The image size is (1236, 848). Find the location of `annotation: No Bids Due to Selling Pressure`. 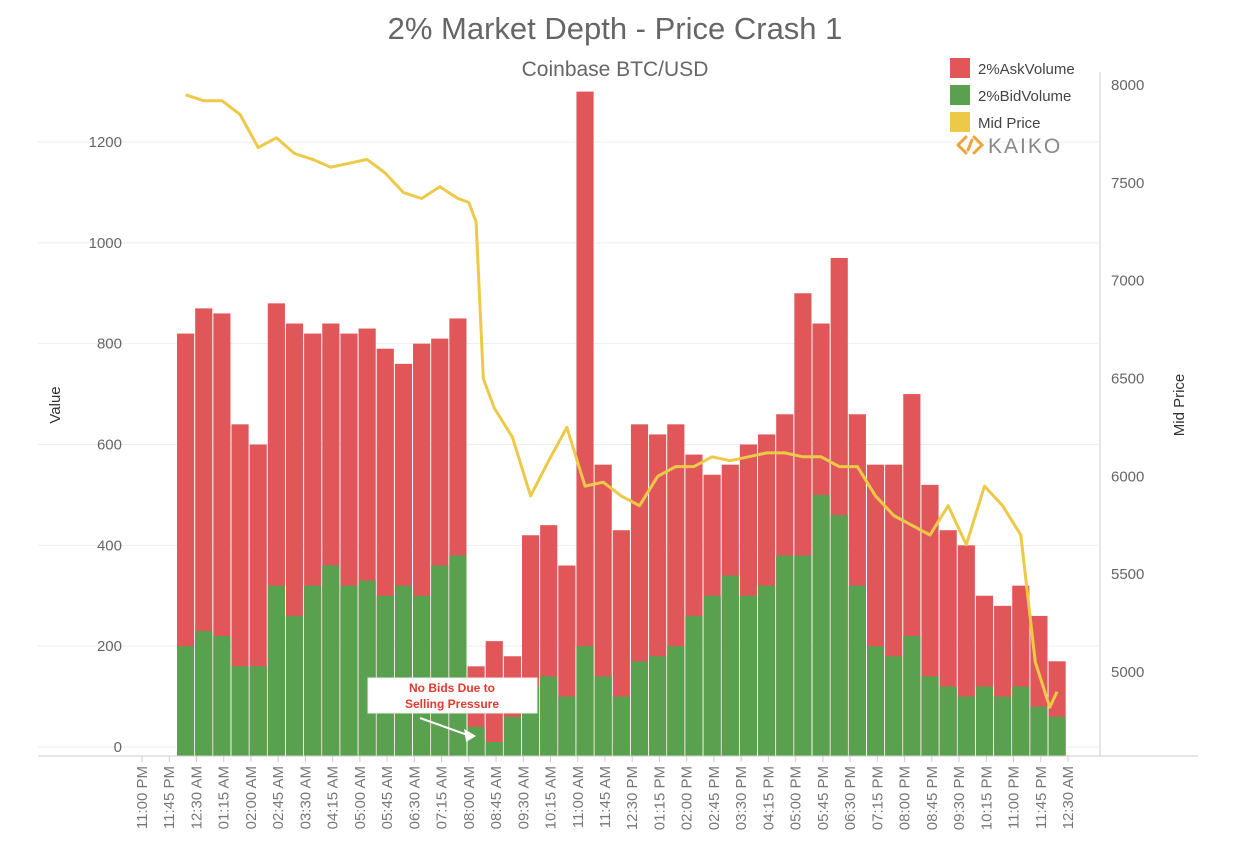

annotation: No Bids Due to Selling Pressure is located at coordinates (452, 709).